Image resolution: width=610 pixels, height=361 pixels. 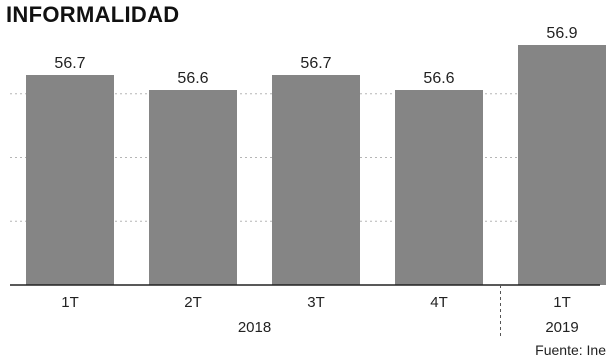 What do you see at coordinates (570, 350) in the screenshot?
I see `source-note: Fuente: Ine` at bounding box center [570, 350].